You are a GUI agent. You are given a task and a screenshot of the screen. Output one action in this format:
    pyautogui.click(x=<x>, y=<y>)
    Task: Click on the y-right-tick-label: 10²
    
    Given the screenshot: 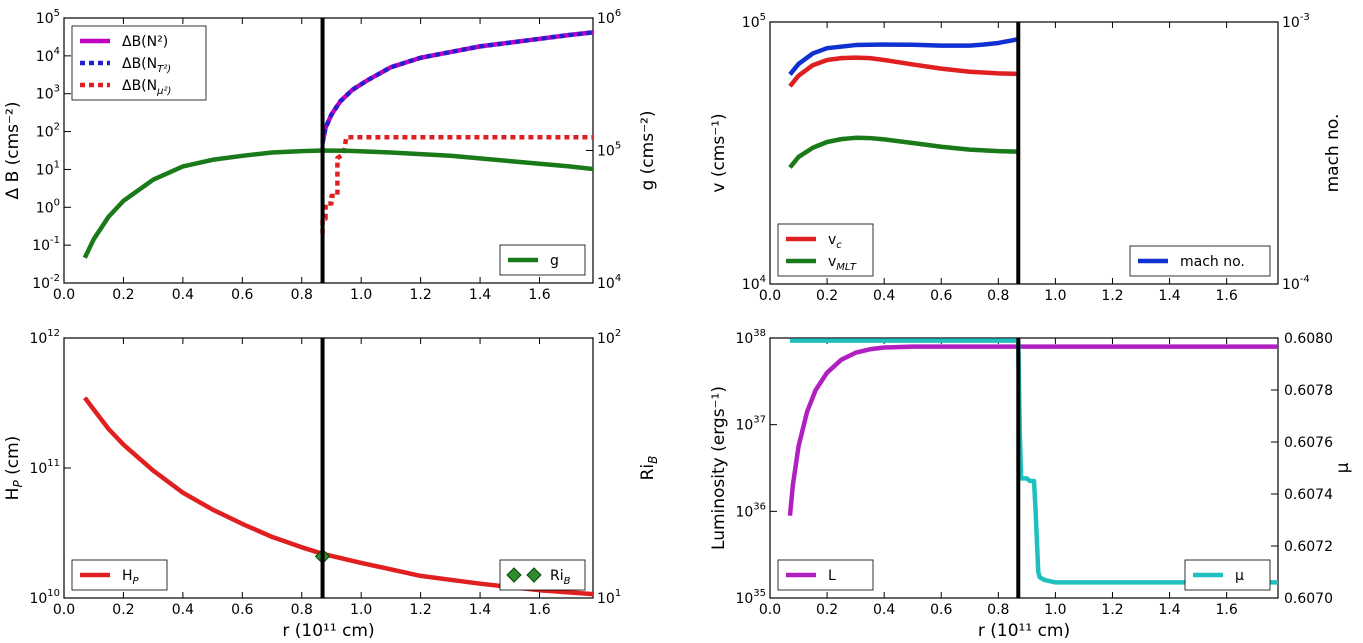 What is the action you would take?
    pyautogui.click(x=609, y=337)
    